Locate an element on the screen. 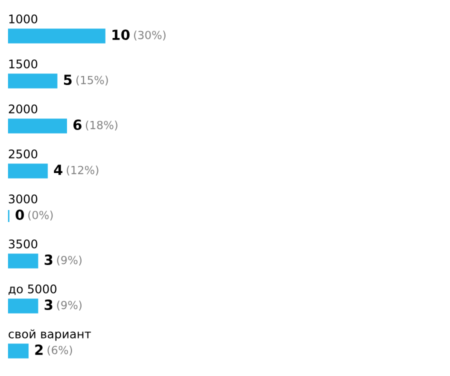 This screenshot has height=376, width=450. y-tick-label: до 5000 is located at coordinates (32, 289).